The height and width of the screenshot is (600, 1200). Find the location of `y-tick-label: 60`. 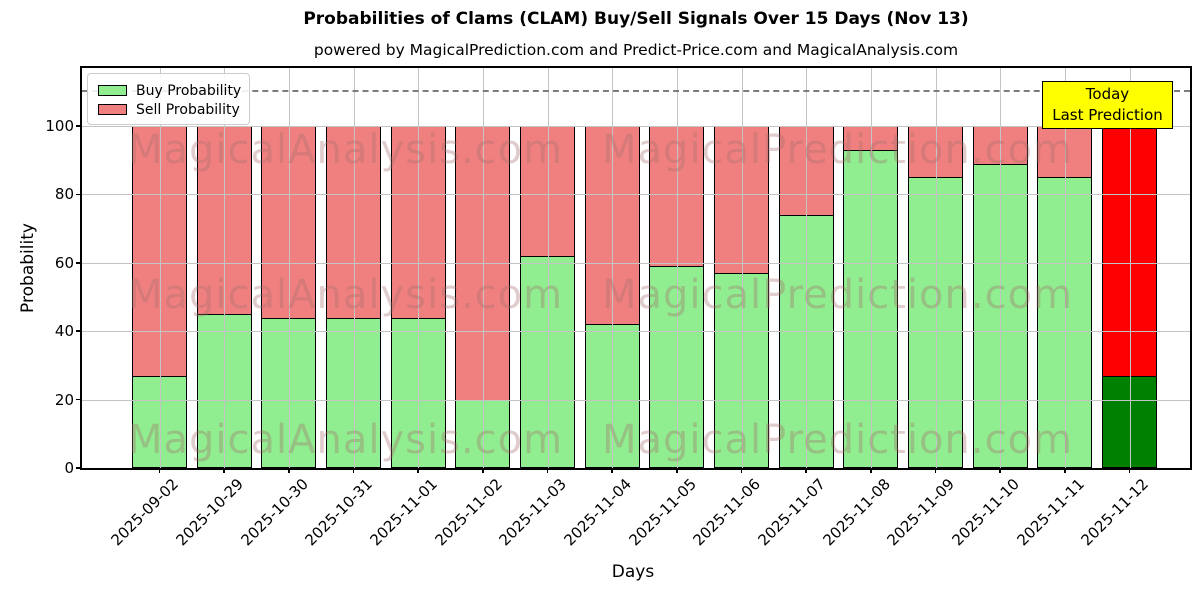

y-tick-label: 60 is located at coordinates (64, 262).